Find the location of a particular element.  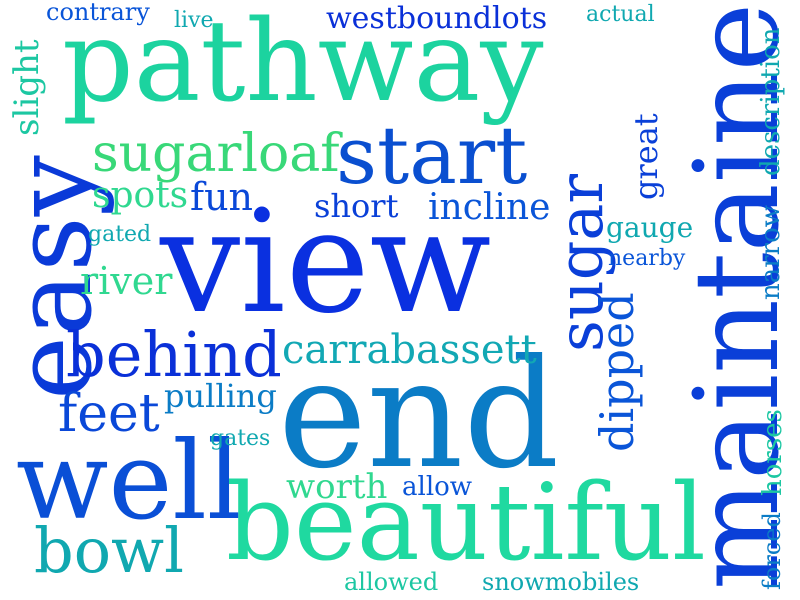

word-actual: actual is located at coordinates (620, 14).